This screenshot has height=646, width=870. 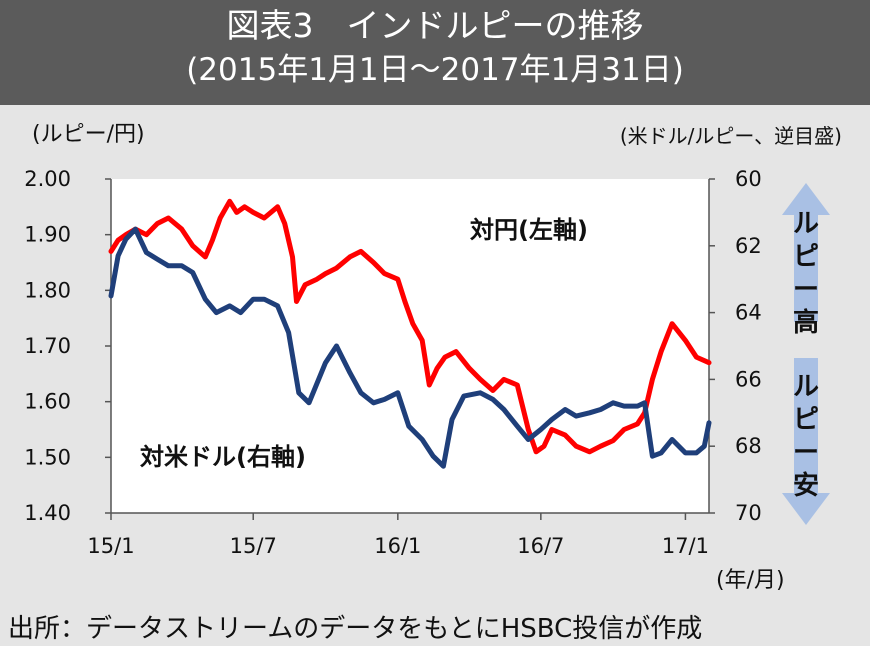 What do you see at coordinates (748, 513) in the screenshot?
I see `right-tick-label: 70` at bounding box center [748, 513].